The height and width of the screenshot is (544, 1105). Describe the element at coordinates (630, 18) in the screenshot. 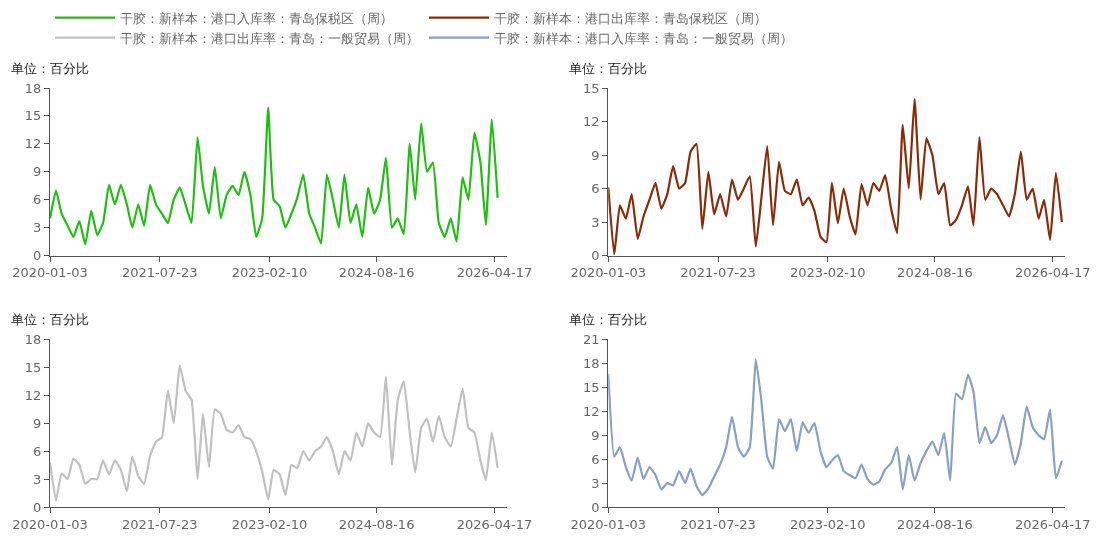

I see `legend-label: 干胶：新样本：港口出库率：青岛保税区（周）` at that location.